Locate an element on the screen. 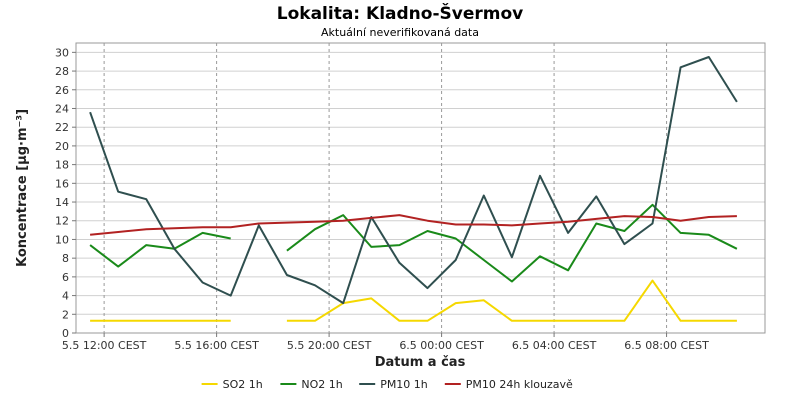 Image resolution: width=800 pixels, height=400 pixels. y-tick-label: 18 is located at coordinates (62, 165).